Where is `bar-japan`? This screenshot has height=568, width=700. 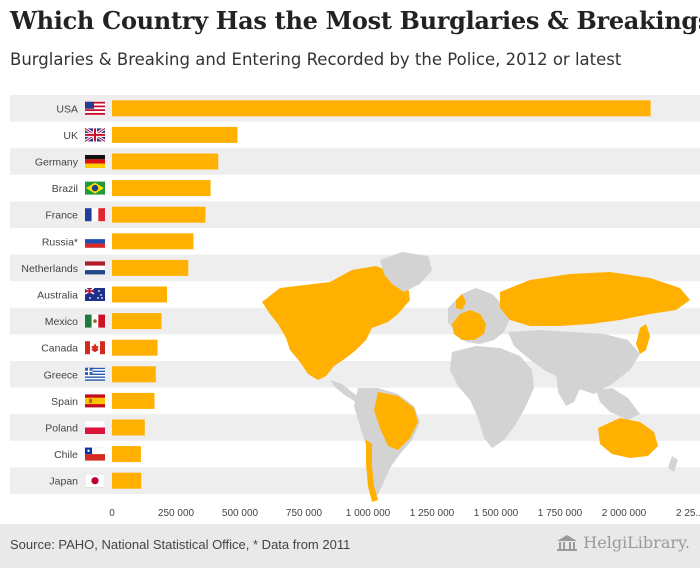
bar-japan is located at coordinates (127, 480).